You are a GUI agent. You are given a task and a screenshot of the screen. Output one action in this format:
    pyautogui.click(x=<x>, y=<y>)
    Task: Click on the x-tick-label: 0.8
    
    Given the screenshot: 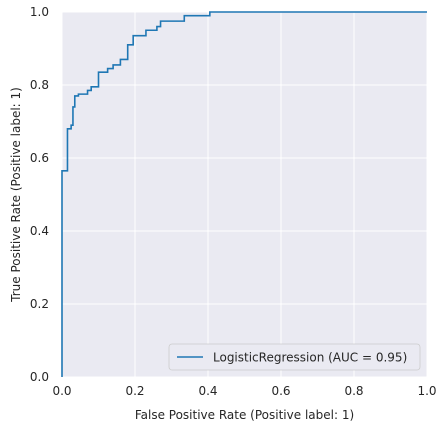 What is the action you would take?
    pyautogui.click(x=353, y=391)
    